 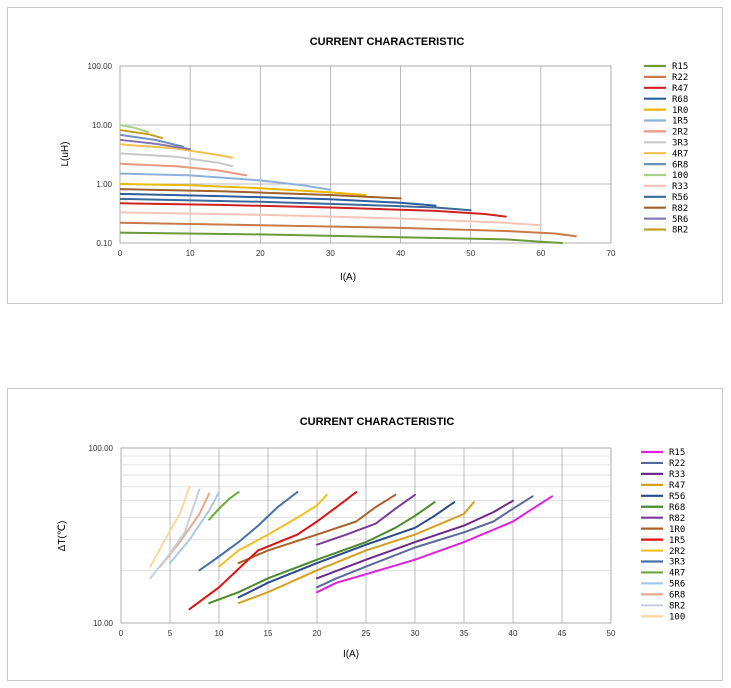 What do you see at coordinates (562, 633) in the screenshot?
I see `x-tick-label: 45` at bounding box center [562, 633].